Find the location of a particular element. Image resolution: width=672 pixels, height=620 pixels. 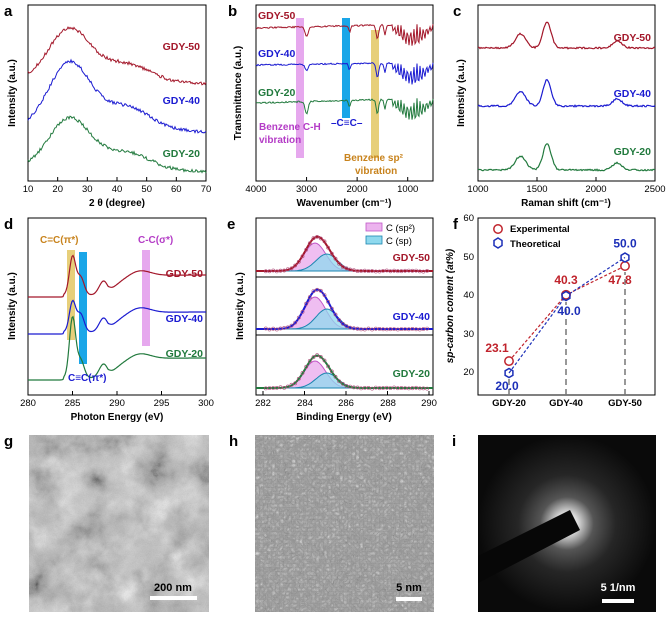

c-legend-gdy50: GDY-50 is located at coordinates (633, 38).